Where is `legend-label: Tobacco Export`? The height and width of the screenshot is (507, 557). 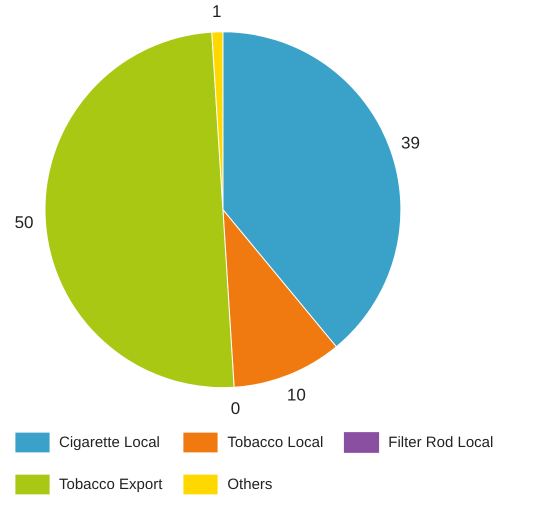 legend-label: Tobacco Export is located at coordinates (110, 484).